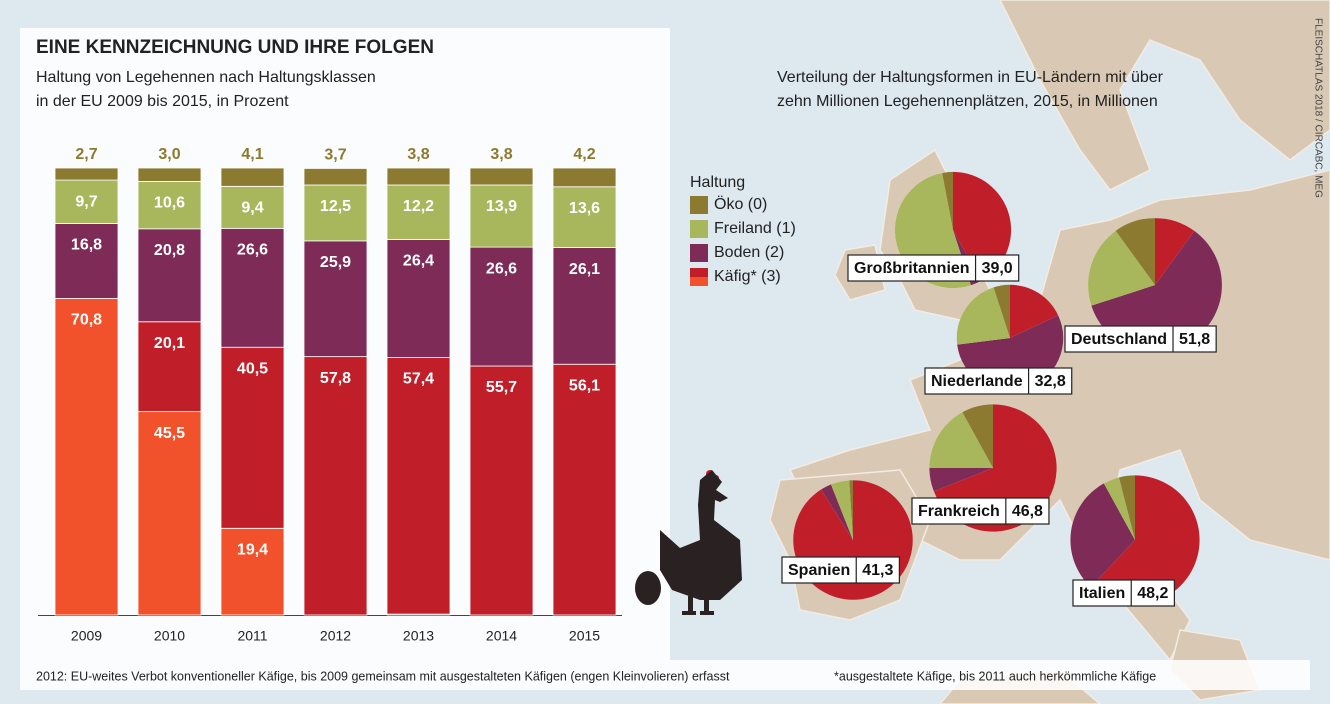 This screenshot has width=1330, height=704. What do you see at coordinates (1102, 593) in the screenshot?
I see `country-name: Italien` at bounding box center [1102, 593].